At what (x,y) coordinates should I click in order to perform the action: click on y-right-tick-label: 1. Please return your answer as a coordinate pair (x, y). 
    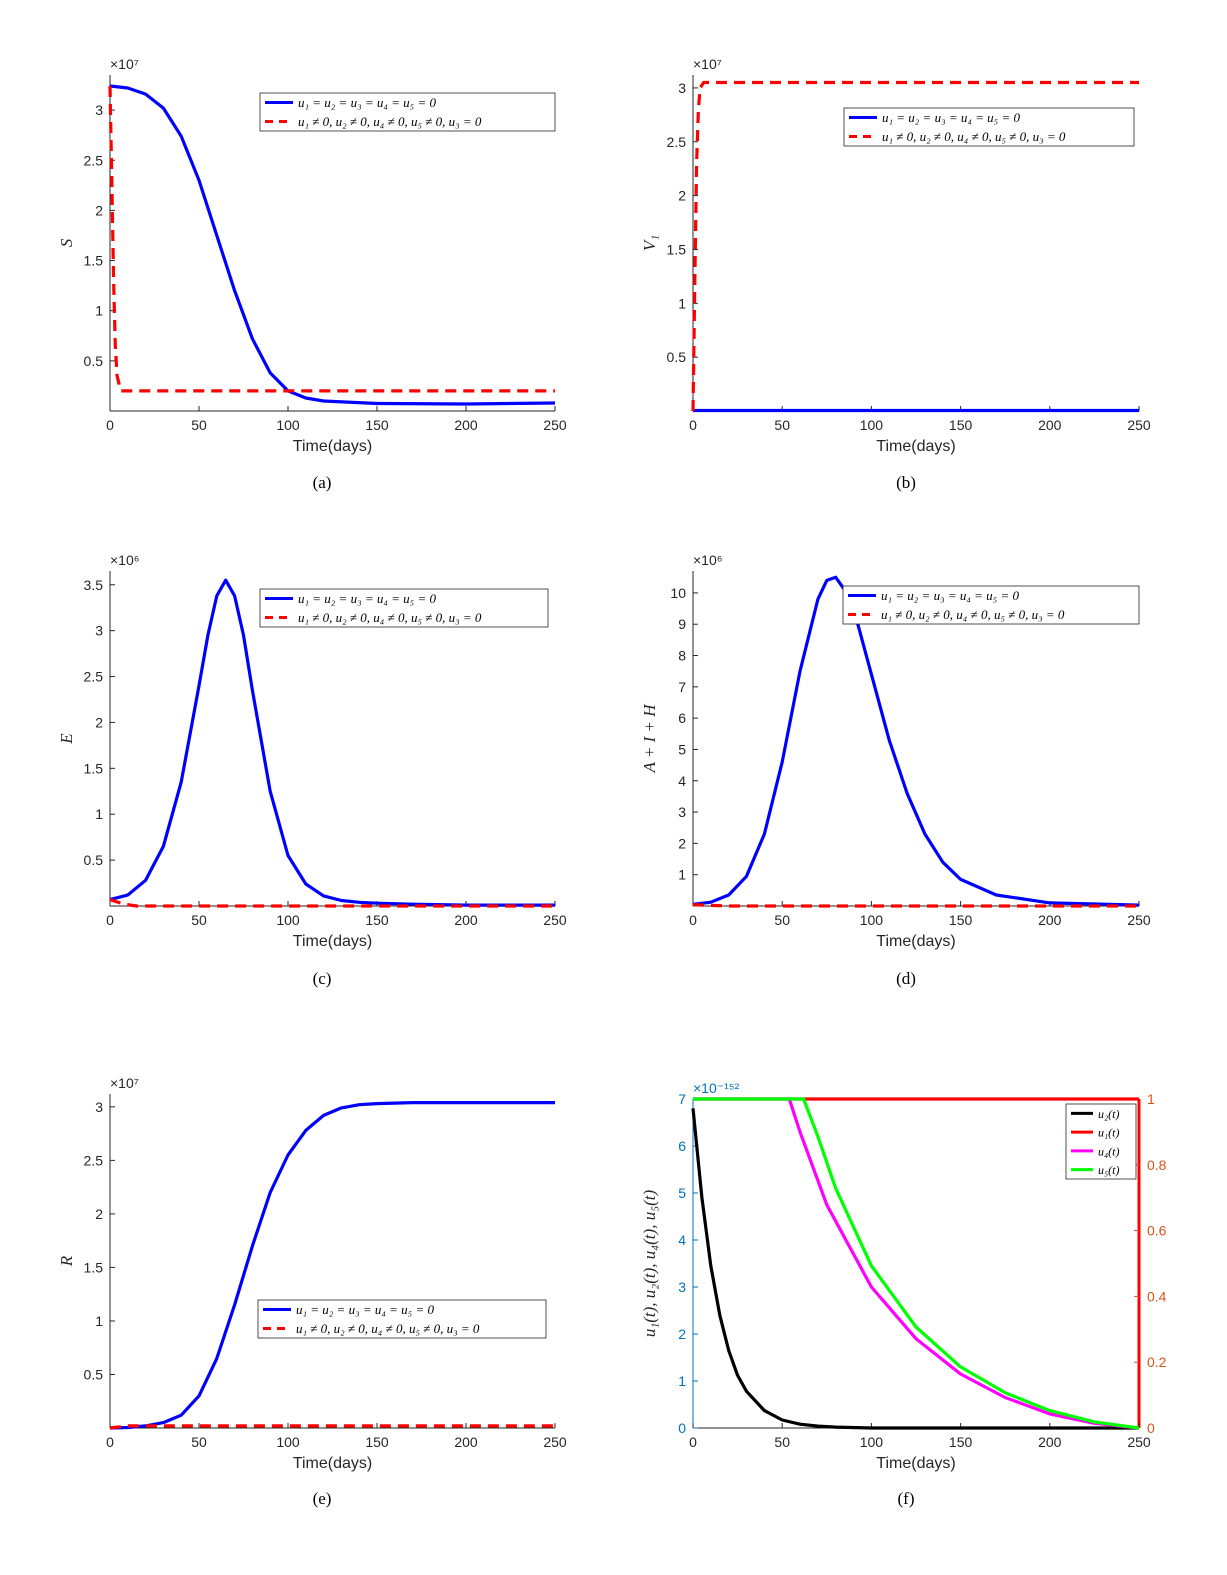
    Looking at the image, I should click on (1151, 1099).